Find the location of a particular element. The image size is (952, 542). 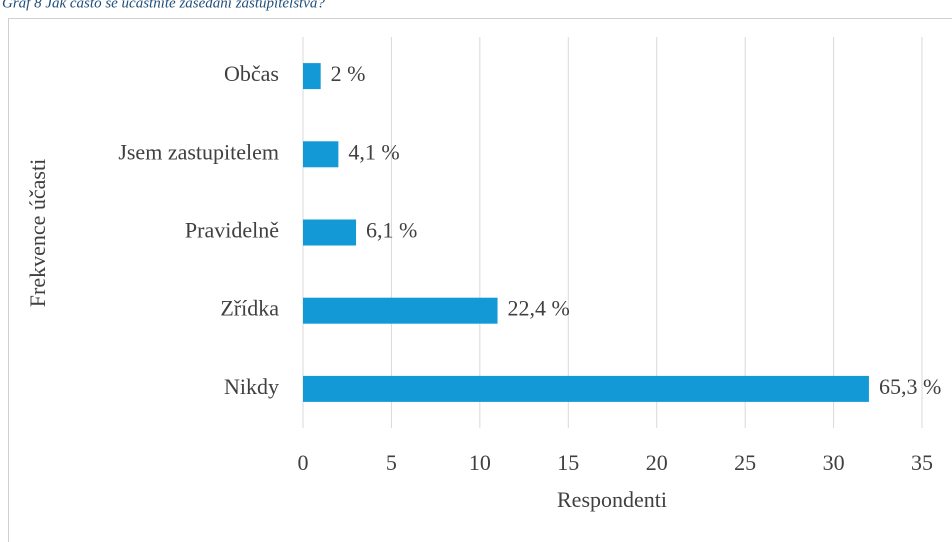

x-tick-label: 25 is located at coordinates (745, 462).